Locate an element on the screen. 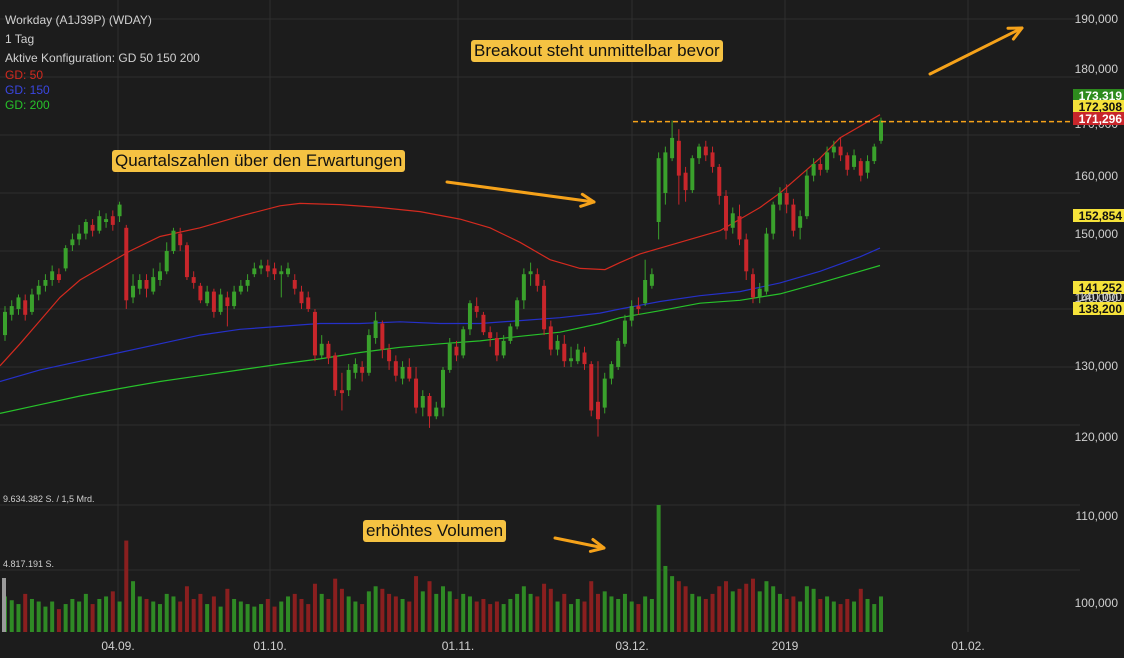 The height and width of the screenshot is (658, 1124). y-tick-label: 180,000 is located at coordinates (1097, 69).